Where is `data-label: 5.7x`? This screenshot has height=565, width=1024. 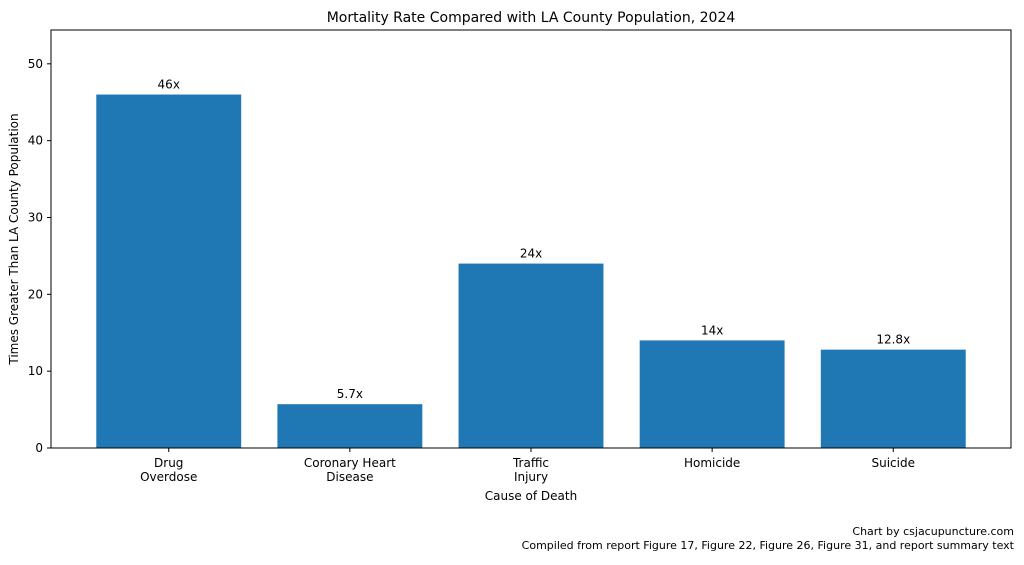 data-label: 5.7x is located at coordinates (350, 394).